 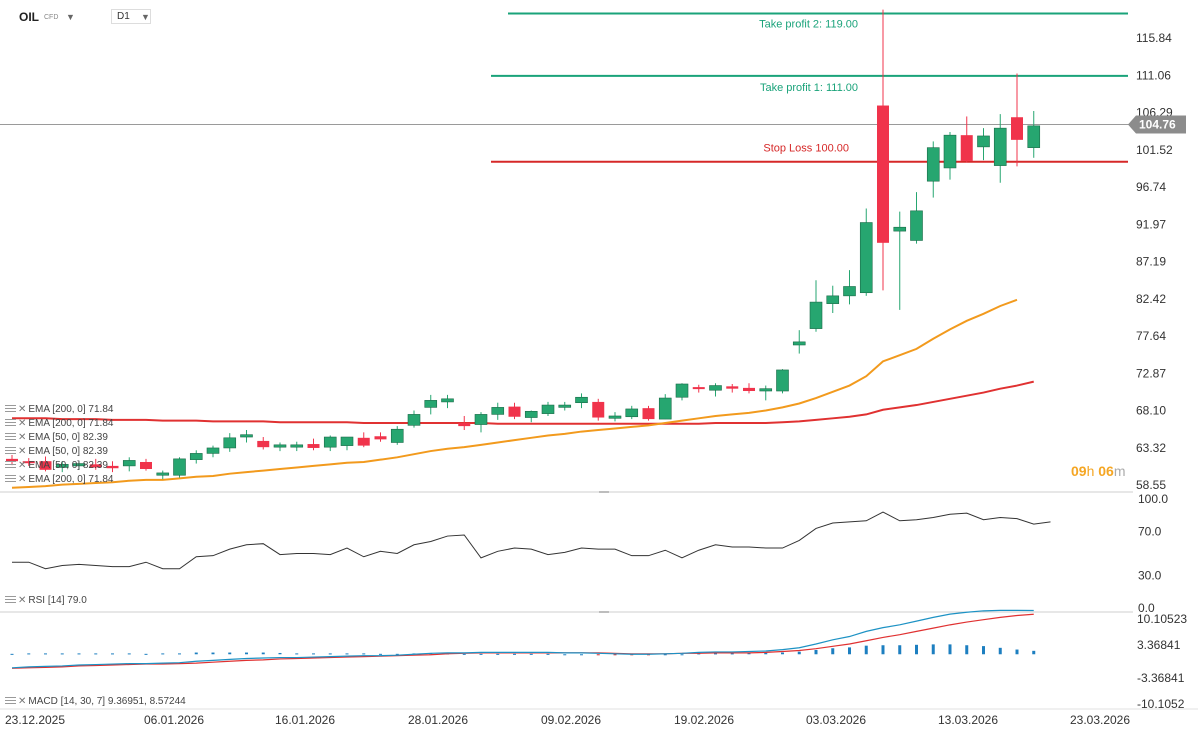 I want to click on rsi-tick-label: 100.0, so click(x=1153, y=499).